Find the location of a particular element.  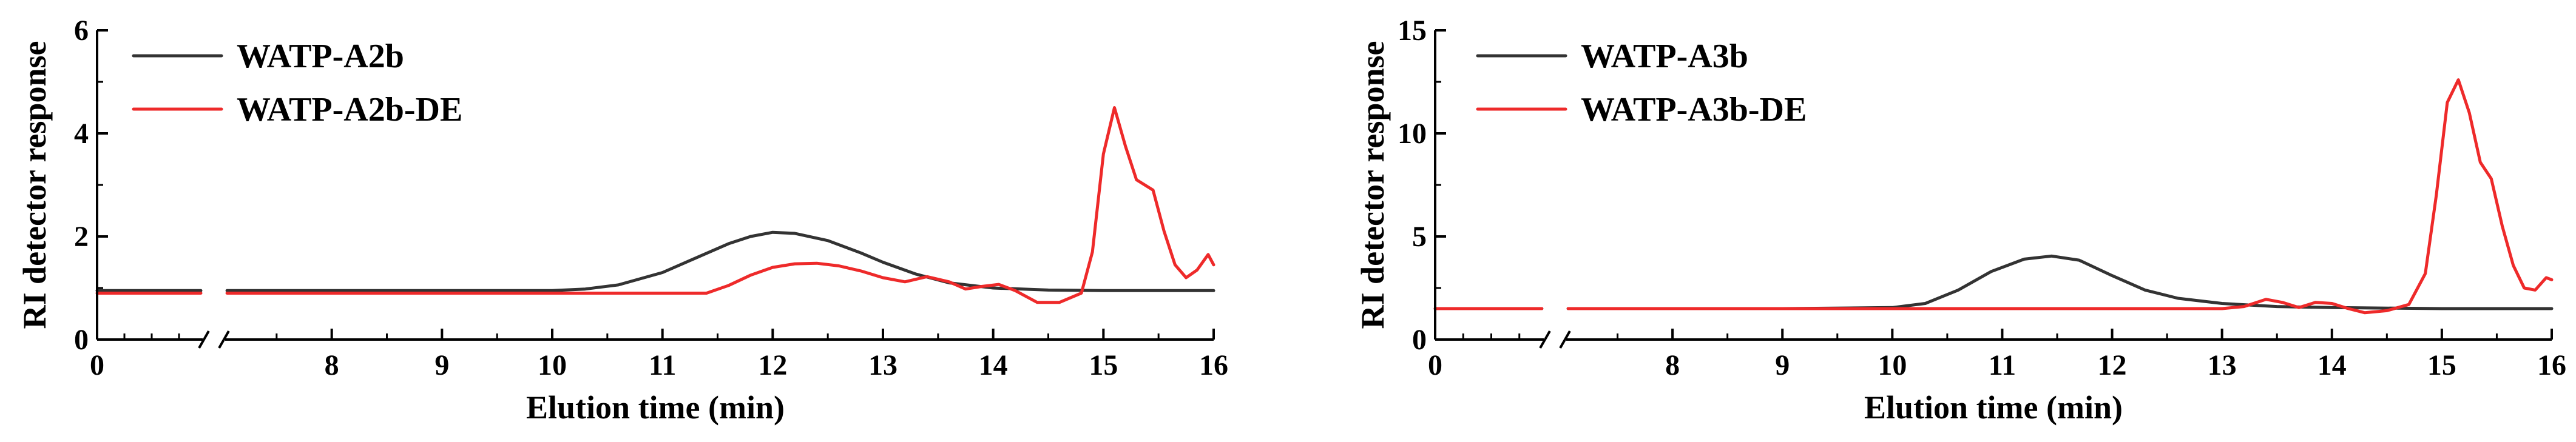

legend-label: WATP-A3b-DE is located at coordinates (1694, 110).